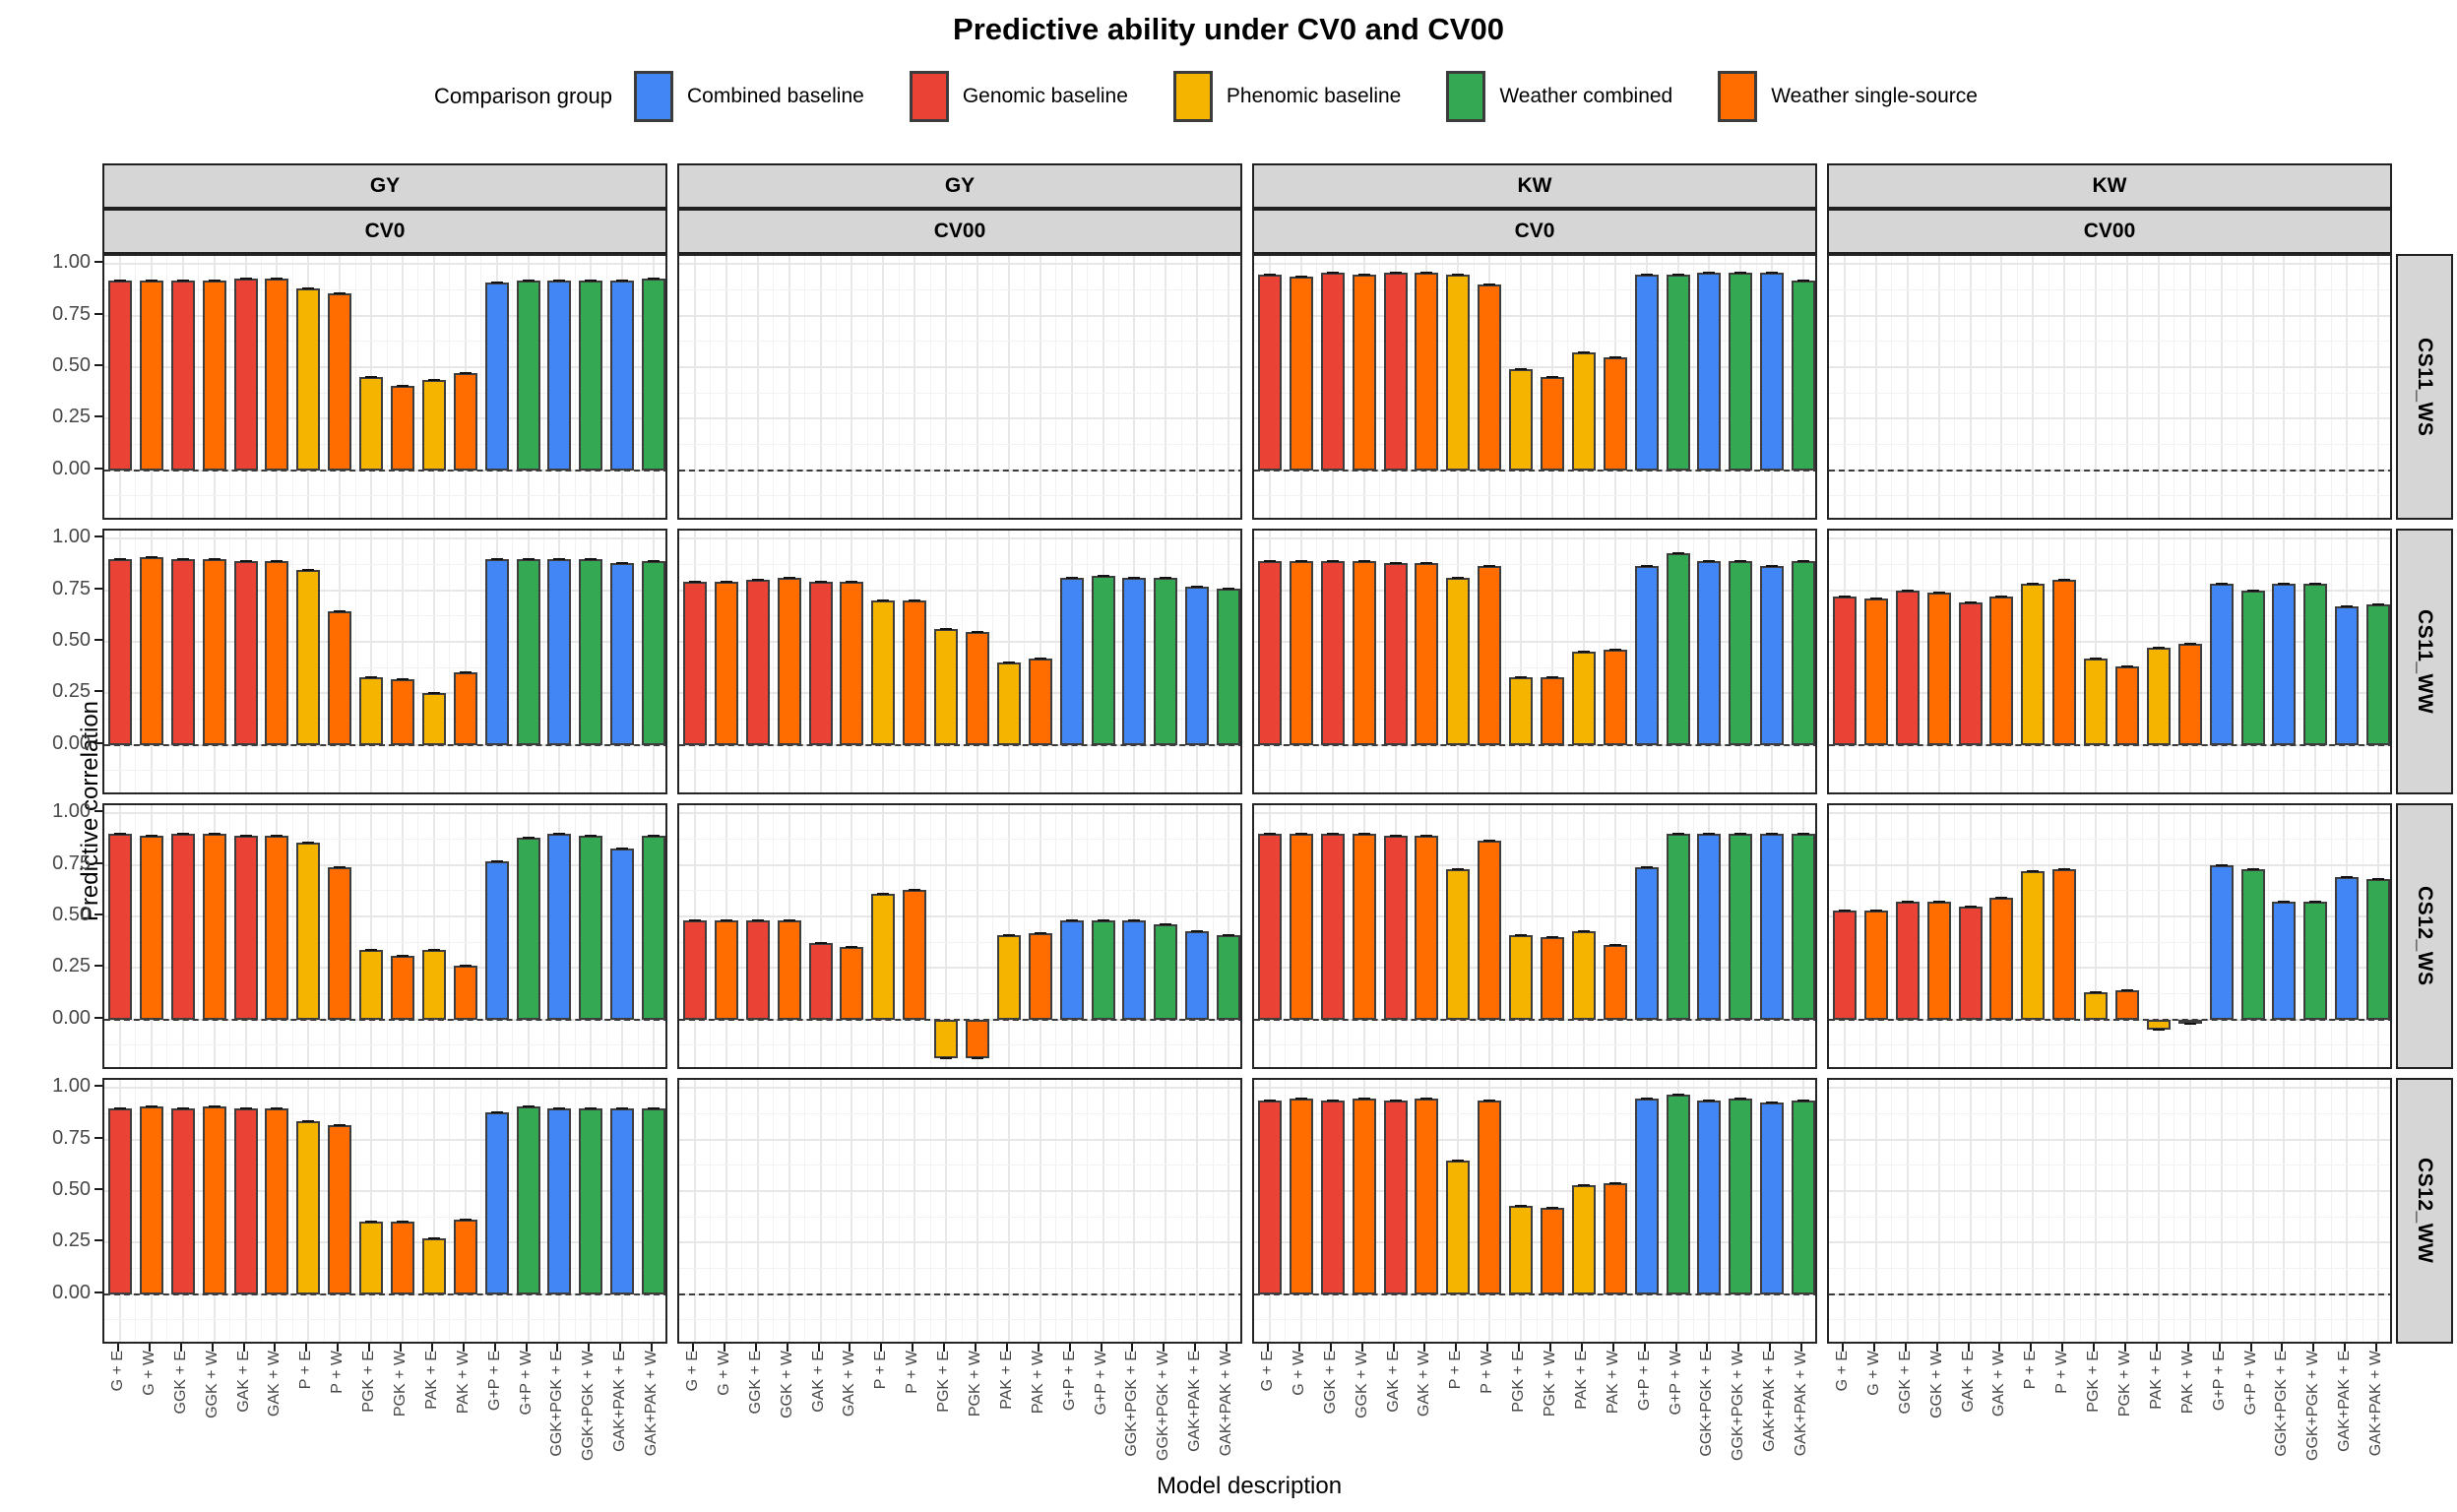 The width and height of the screenshot is (2457, 1512). I want to click on x-tick-label: P + E, so click(1456, 1370).